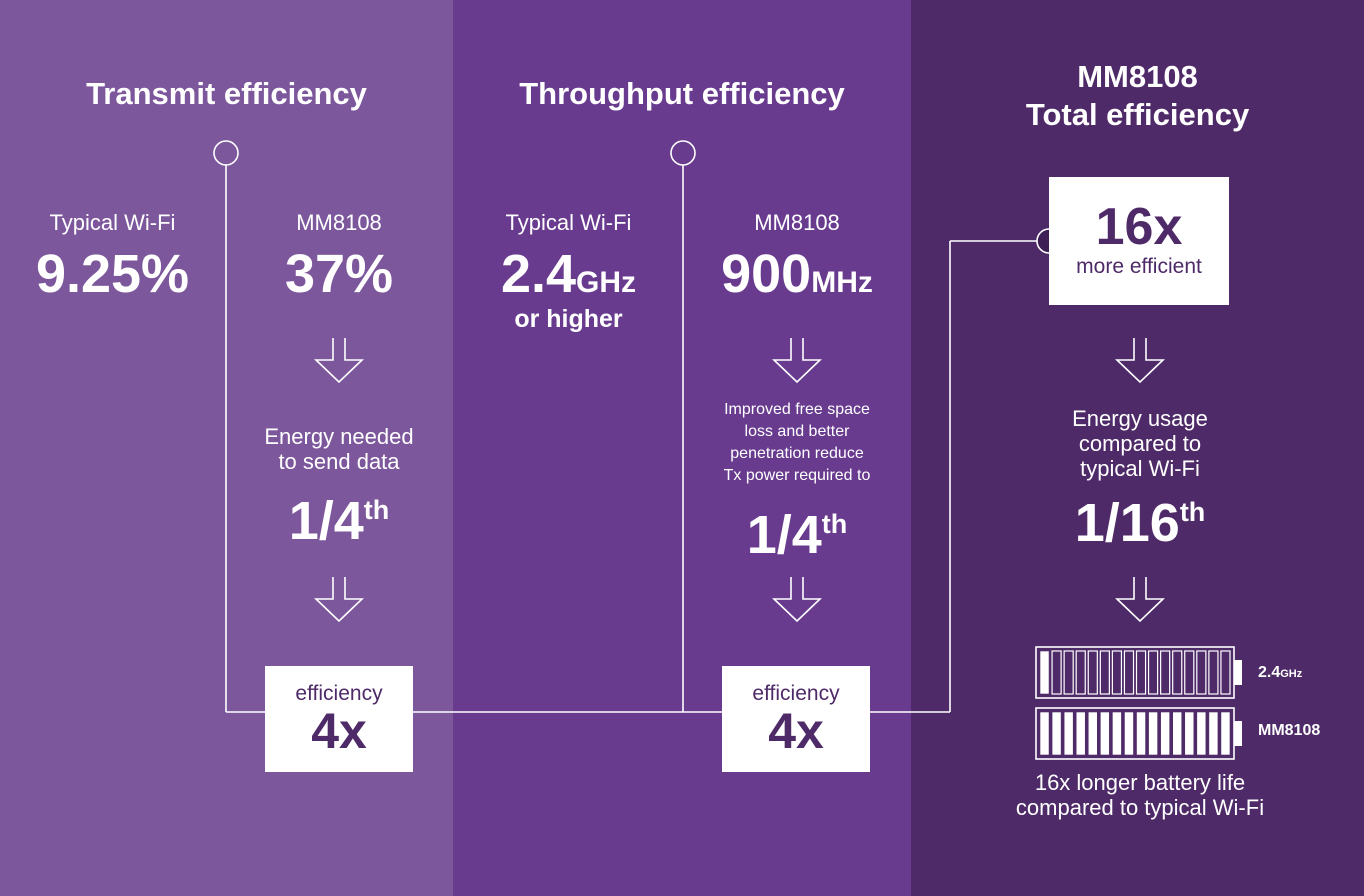 The height and width of the screenshot is (896, 1364). I want to click on transmit-title: Transmit efficiency, so click(226, 93).